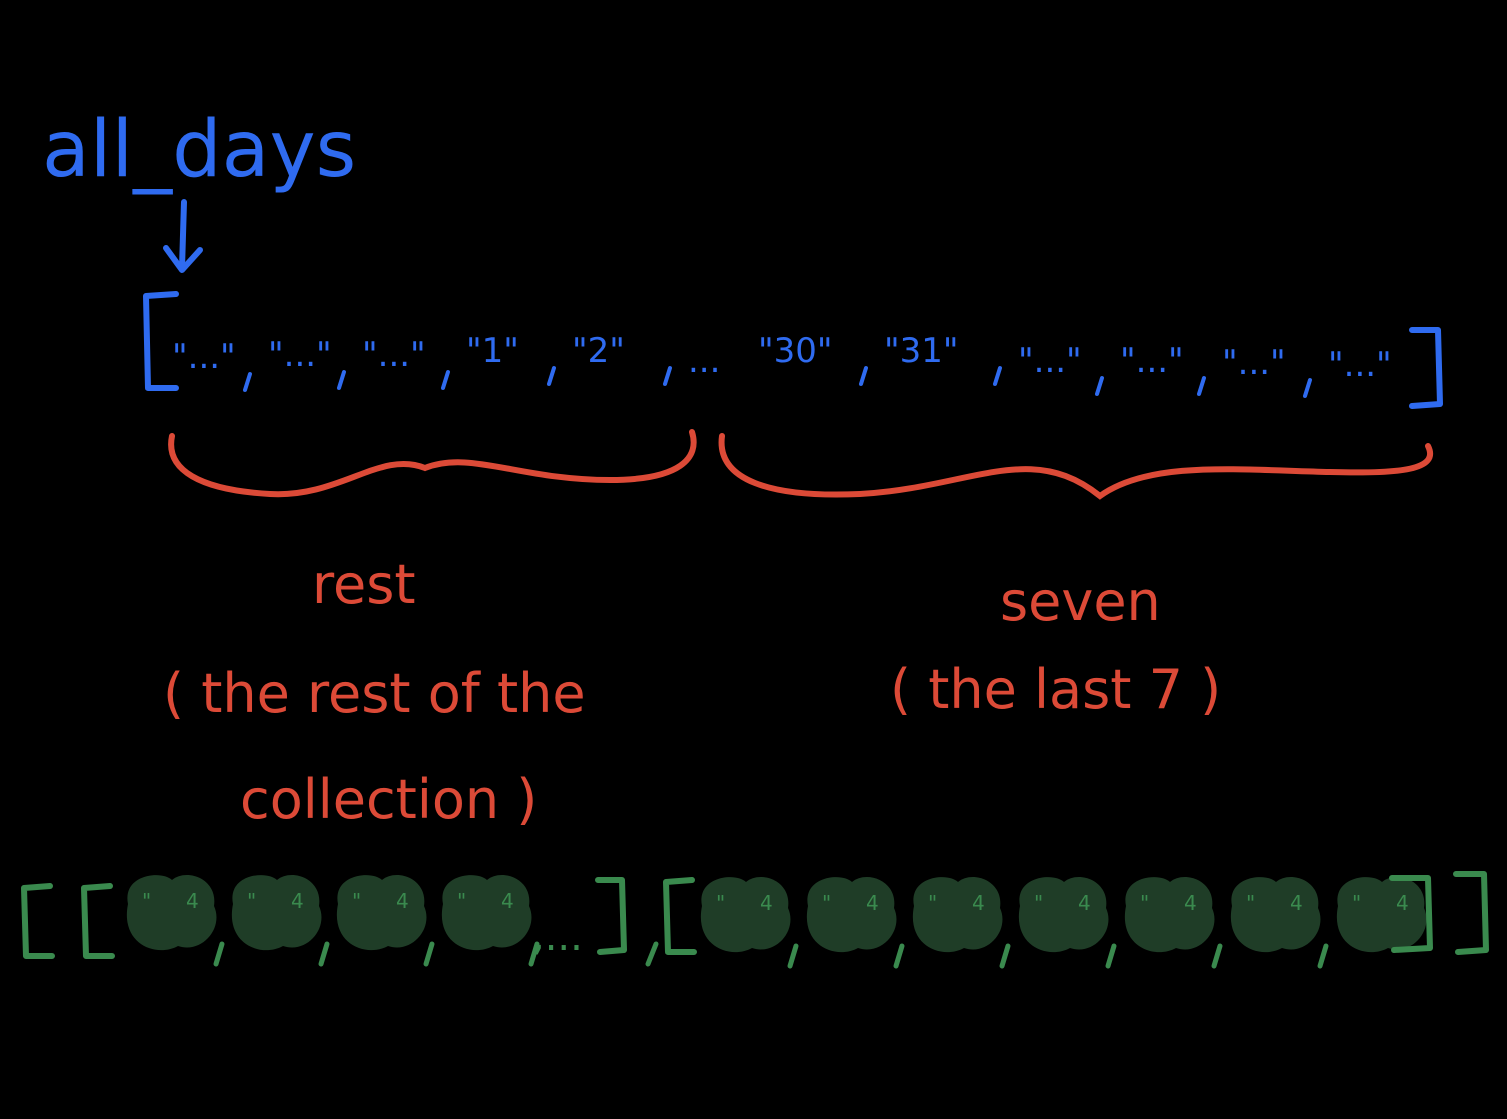  What do you see at coordinates (374, 693) in the screenshot?
I see `rest-description-line1: ( the rest of the` at bounding box center [374, 693].